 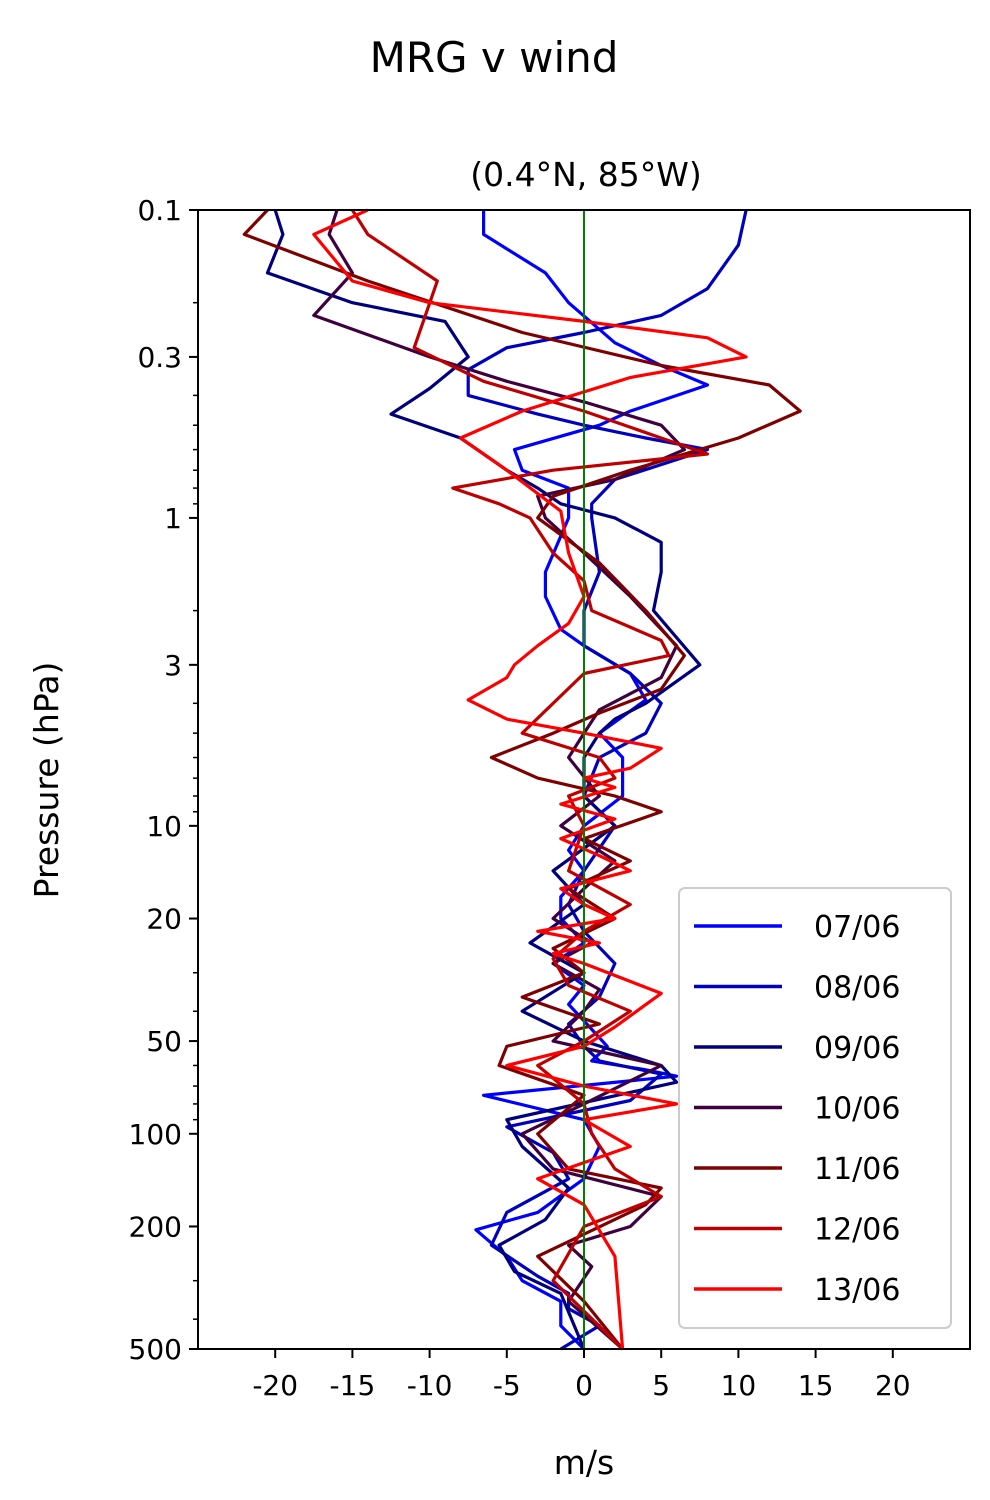 I want to click on legend-label: 08/06, so click(x=857, y=988).